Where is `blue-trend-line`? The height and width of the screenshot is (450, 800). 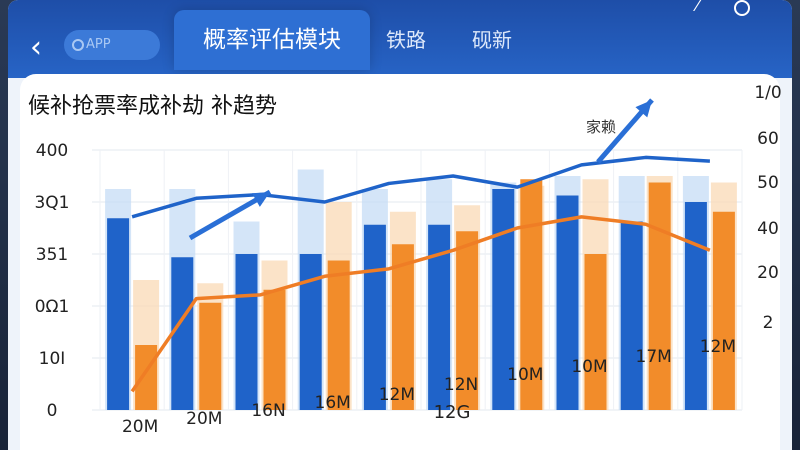 blue-trend-line is located at coordinates (421, 187).